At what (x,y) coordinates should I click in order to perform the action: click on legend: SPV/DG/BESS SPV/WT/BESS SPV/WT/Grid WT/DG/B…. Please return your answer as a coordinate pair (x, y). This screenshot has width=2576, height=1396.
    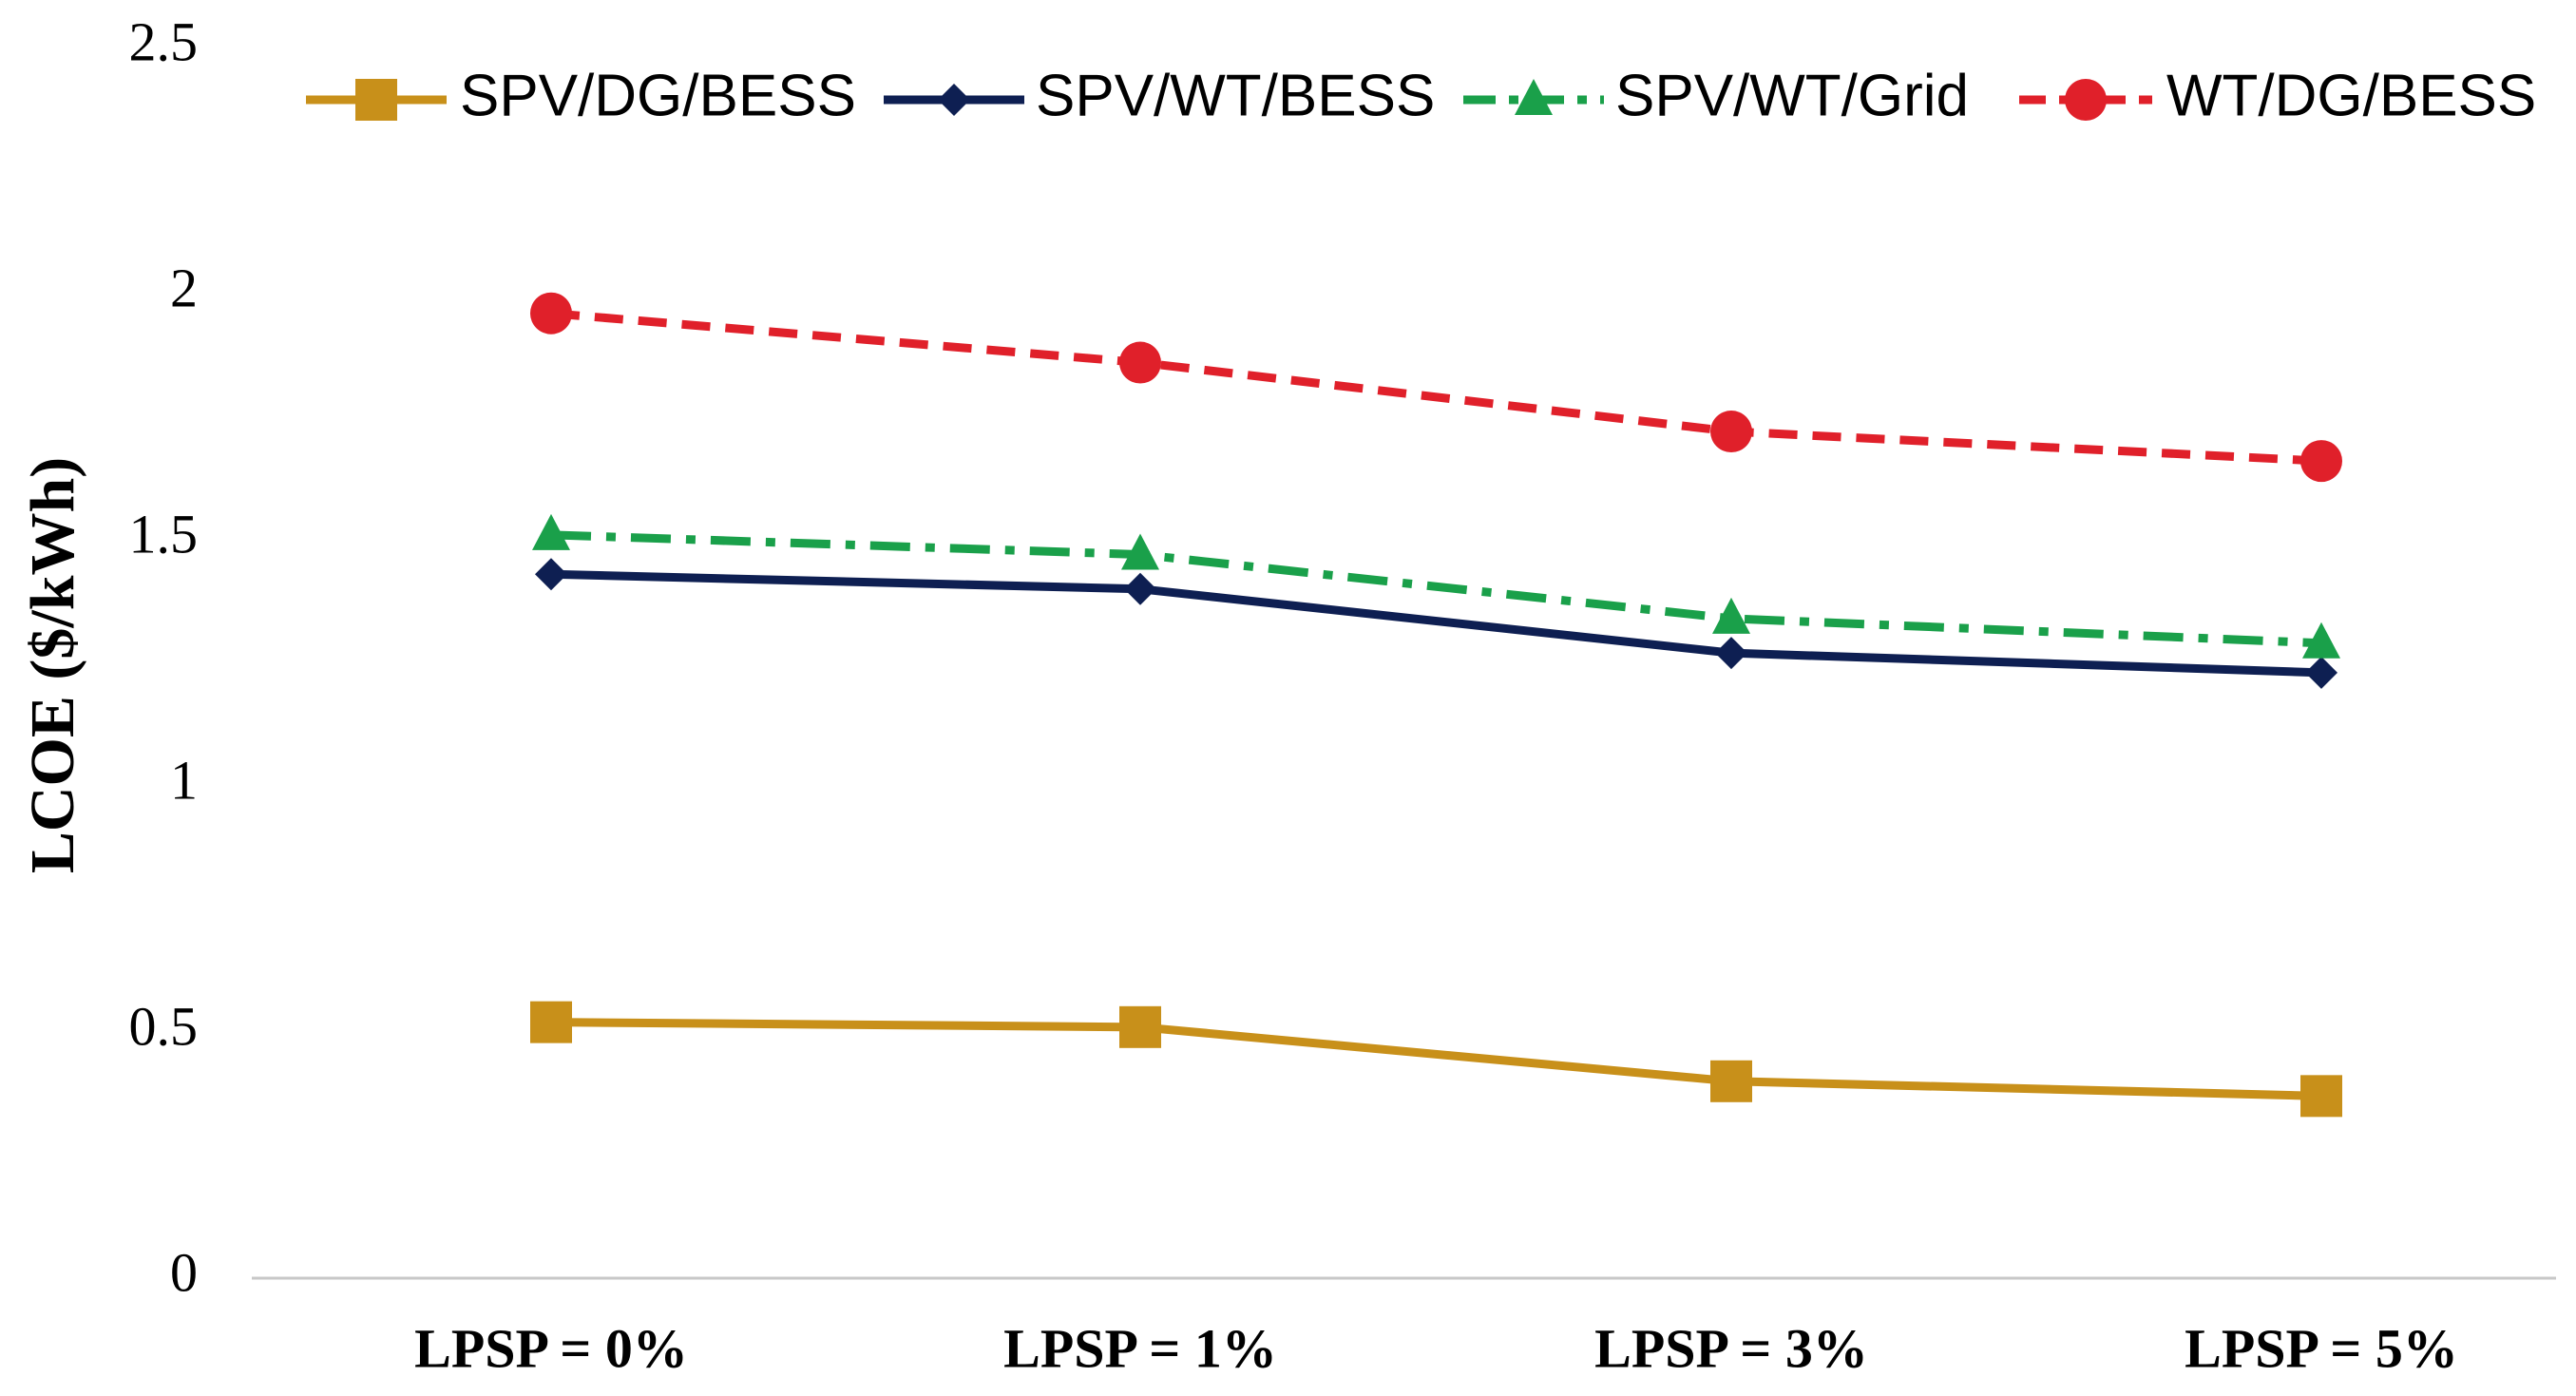
    Looking at the image, I should click on (1421, 95).